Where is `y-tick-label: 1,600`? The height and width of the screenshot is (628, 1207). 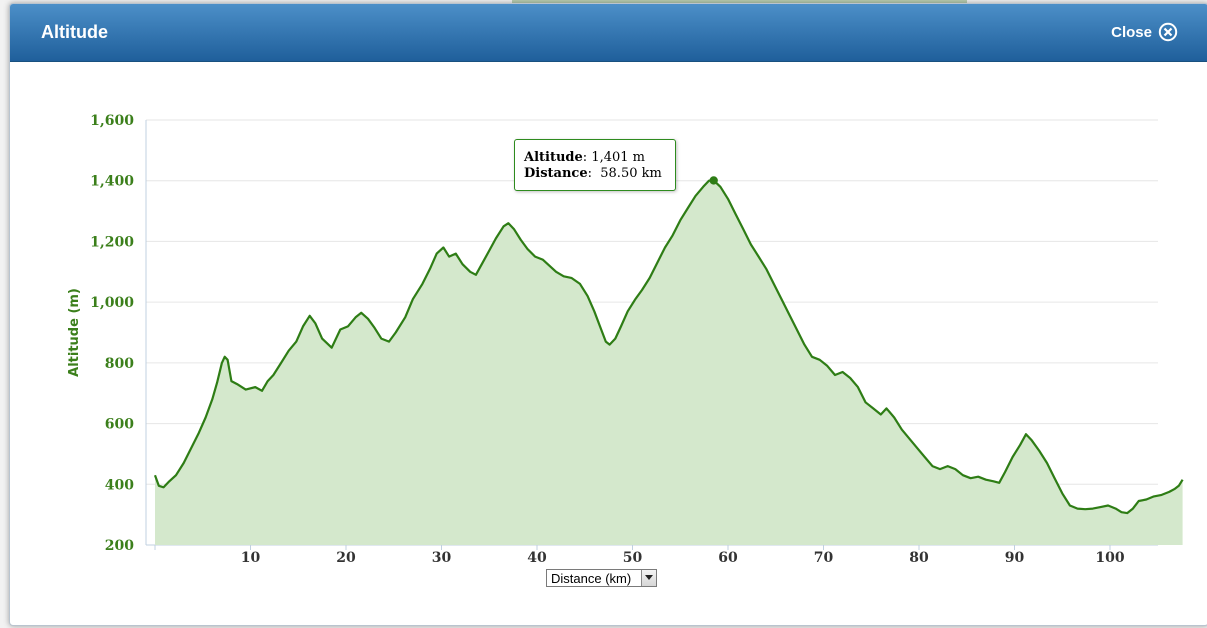
y-tick-label: 1,600 is located at coordinates (112, 121).